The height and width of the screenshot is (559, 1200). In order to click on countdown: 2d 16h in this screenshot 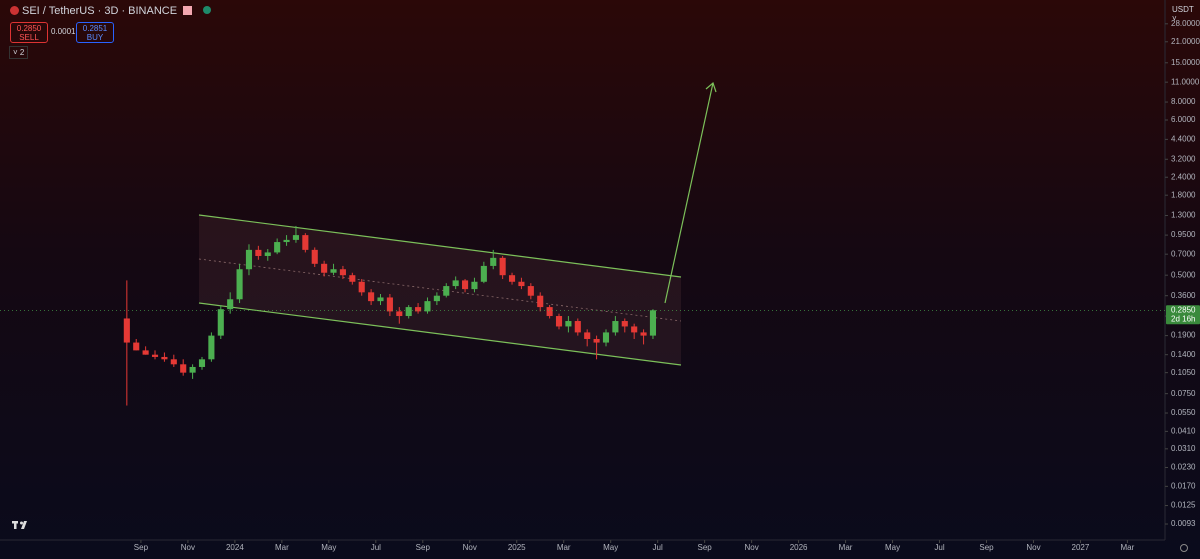, I will do `click(1183, 318)`.